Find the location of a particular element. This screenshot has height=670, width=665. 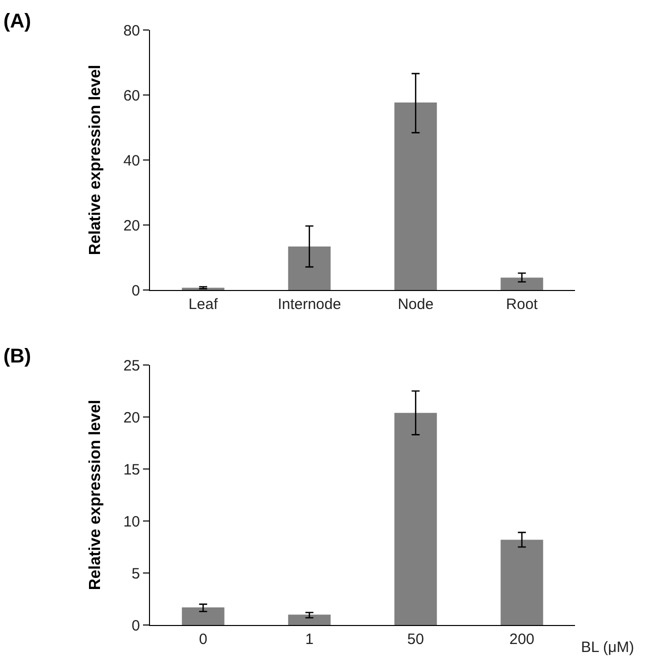

x-tick-label: 50 is located at coordinates (415, 639).